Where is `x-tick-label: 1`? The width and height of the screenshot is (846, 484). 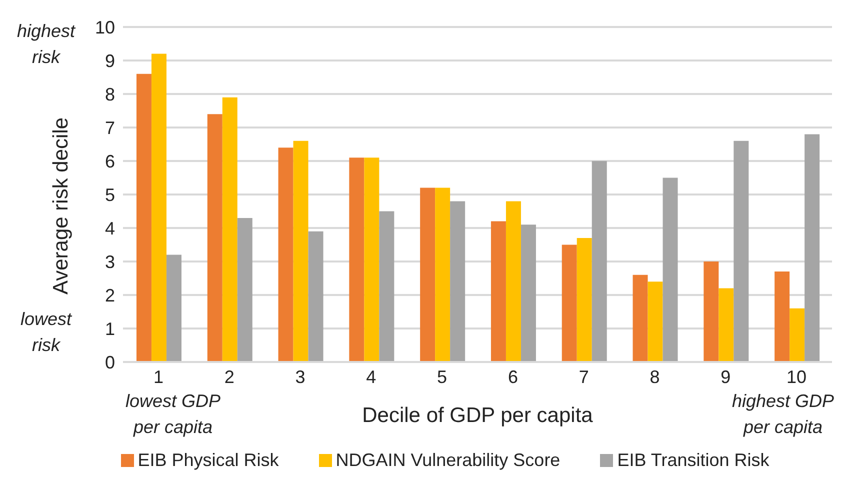
x-tick-label: 1 is located at coordinates (158, 376).